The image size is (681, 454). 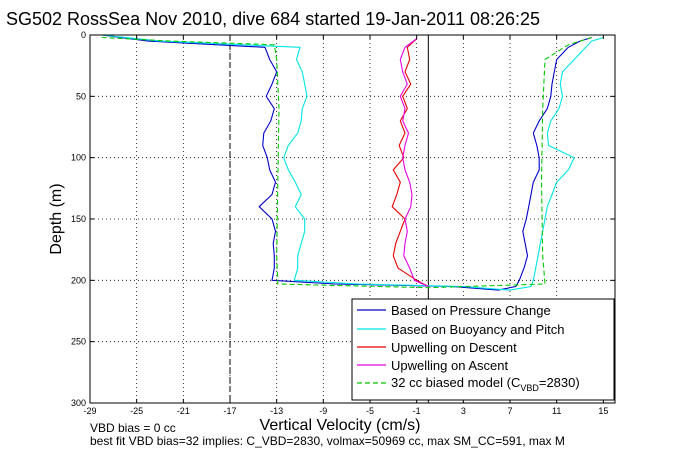 I want to click on legend-label-buoyancy: Based on Buoyancy and Pitch, so click(x=477, y=329).